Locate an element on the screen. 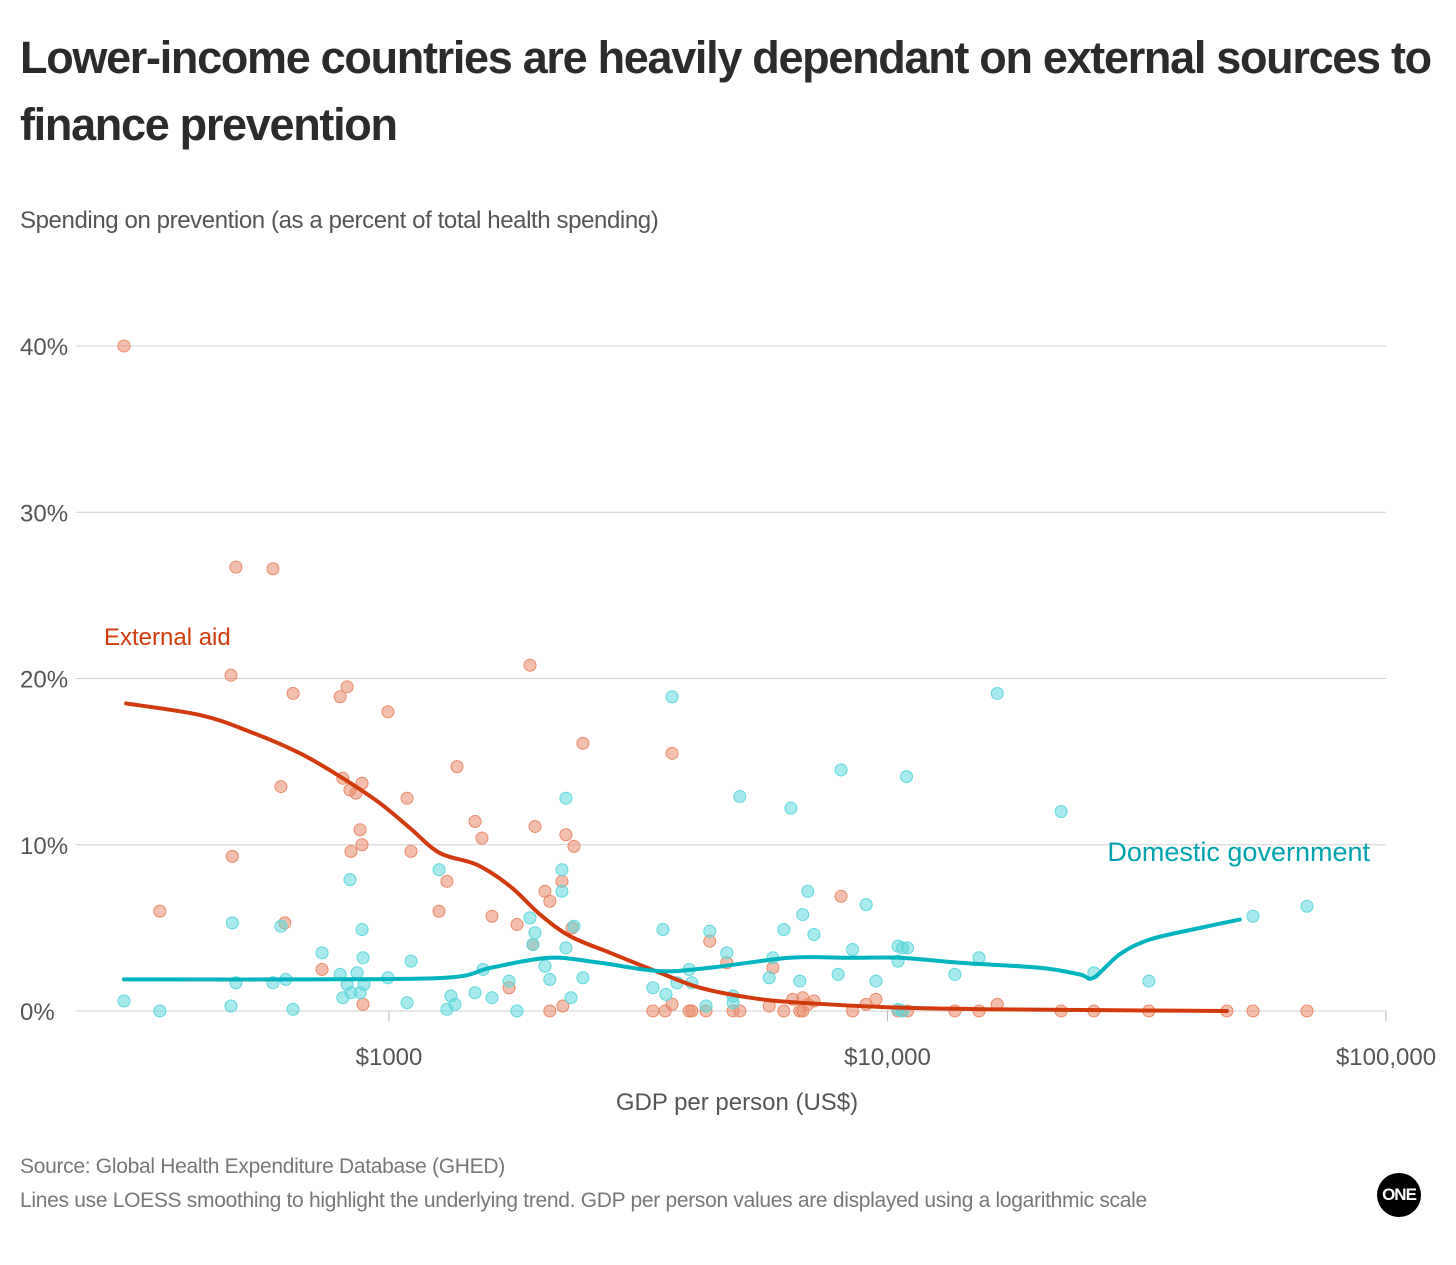 The height and width of the screenshot is (1265, 1456). domestic-government-trend-line is located at coordinates (681, 949).